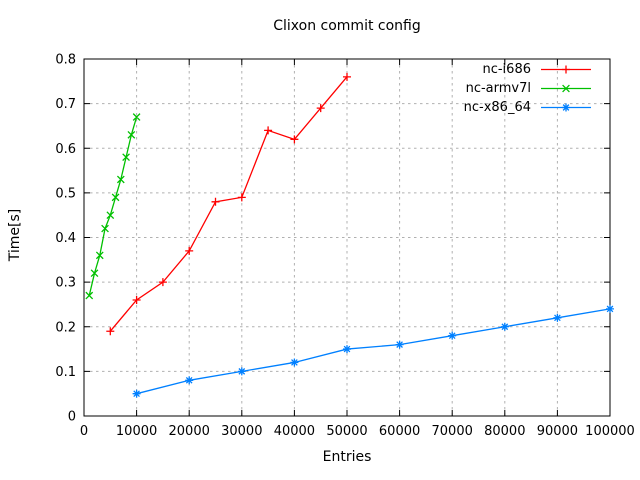 The width and height of the screenshot is (640, 480). What do you see at coordinates (65, 238) in the screenshot?
I see `y-tick-label: 0.4` at bounding box center [65, 238].